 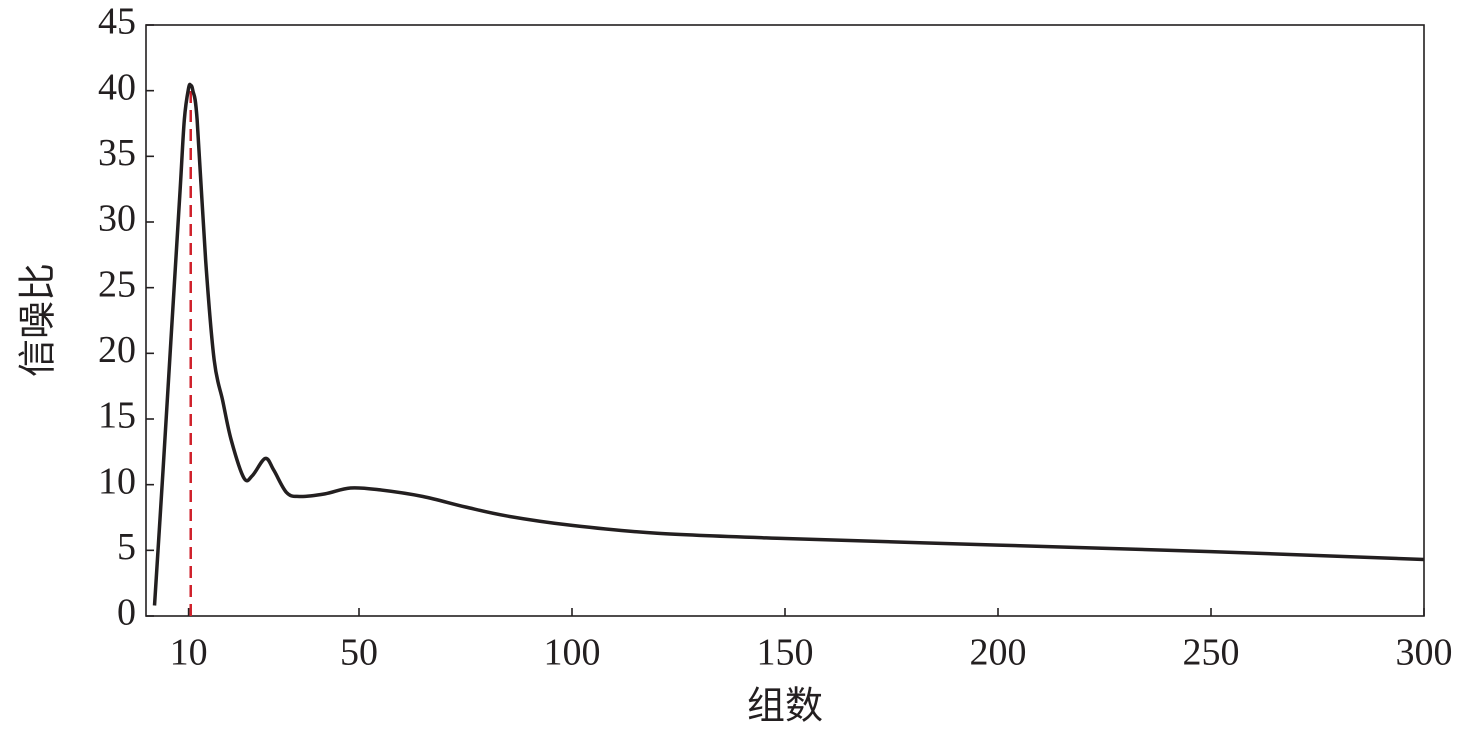 I want to click on y-tick-label: 0, so click(x=126, y=613).